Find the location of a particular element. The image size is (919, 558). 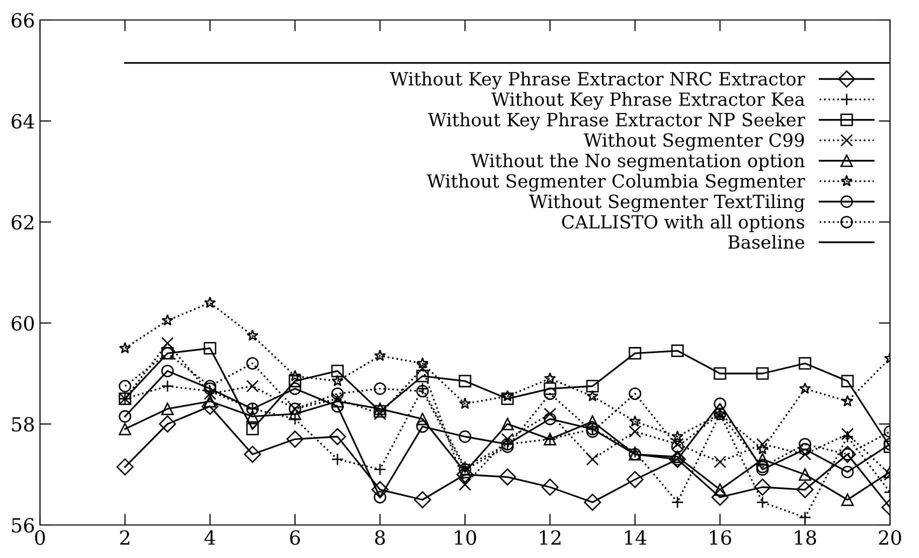

legend-label: Without Segmenter Columbia Segmenter is located at coordinates (616, 183).